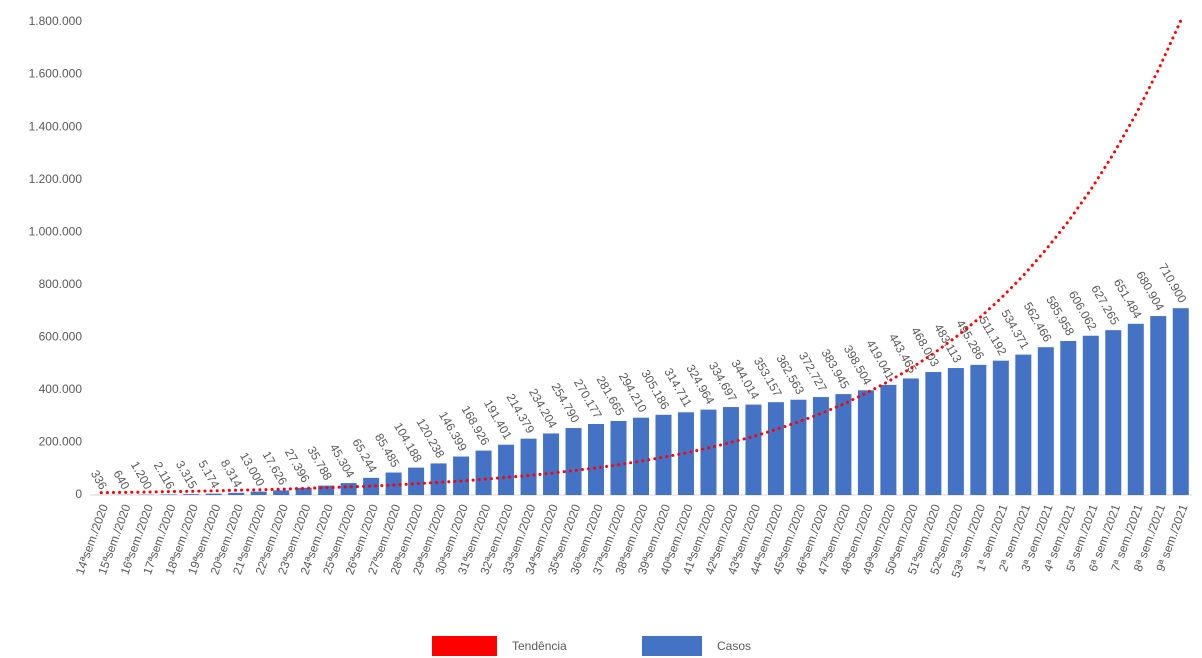  Describe the element at coordinates (61, 389) in the screenshot. I see `y-tick-label: 400.000` at that location.